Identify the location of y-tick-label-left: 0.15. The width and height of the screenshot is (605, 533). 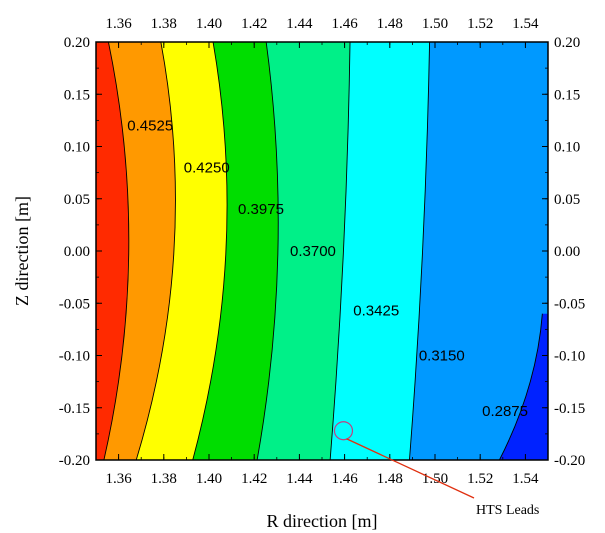
(77, 95).